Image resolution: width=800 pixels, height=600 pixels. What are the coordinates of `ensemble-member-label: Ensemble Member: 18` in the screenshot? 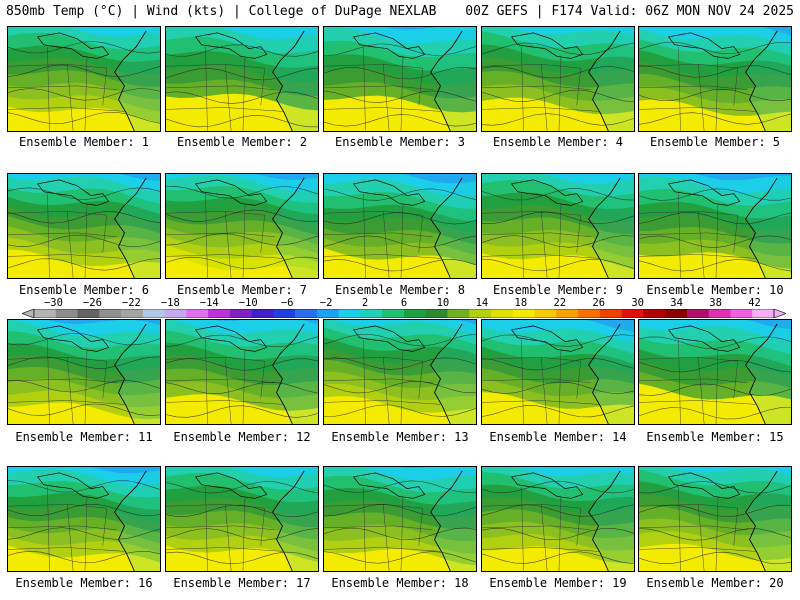 It's located at (400, 583).